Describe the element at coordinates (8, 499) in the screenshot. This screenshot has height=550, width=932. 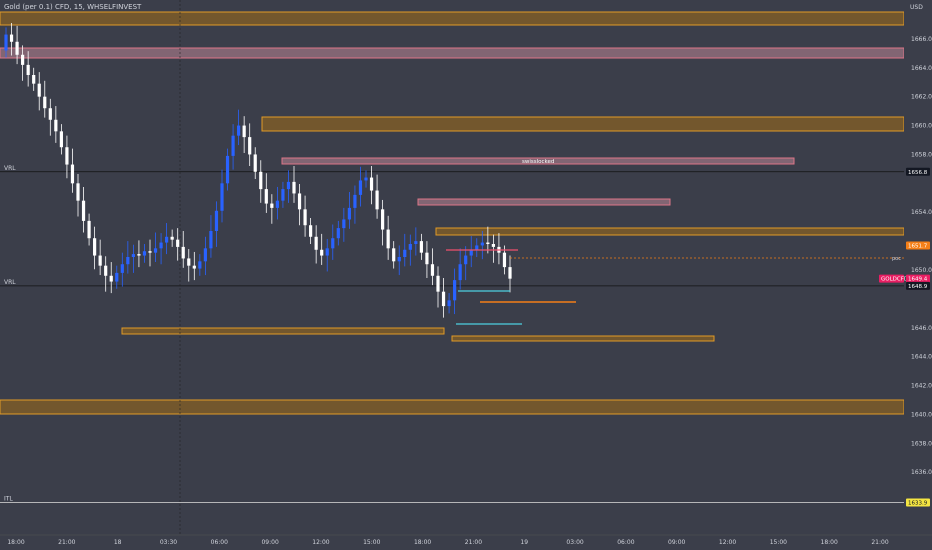
I see `level-label: ITL` at that location.